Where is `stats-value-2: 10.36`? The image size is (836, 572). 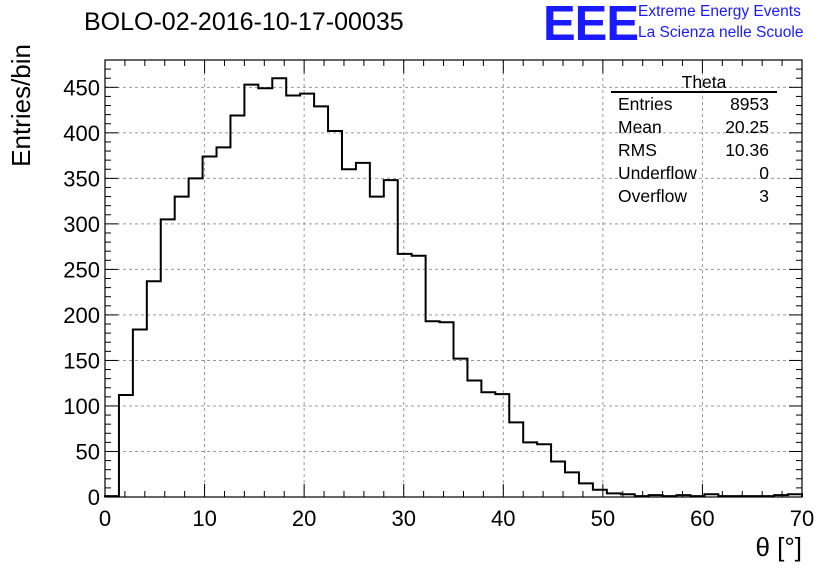 stats-value-2: 10.36 is located at coordinates (747, 150).